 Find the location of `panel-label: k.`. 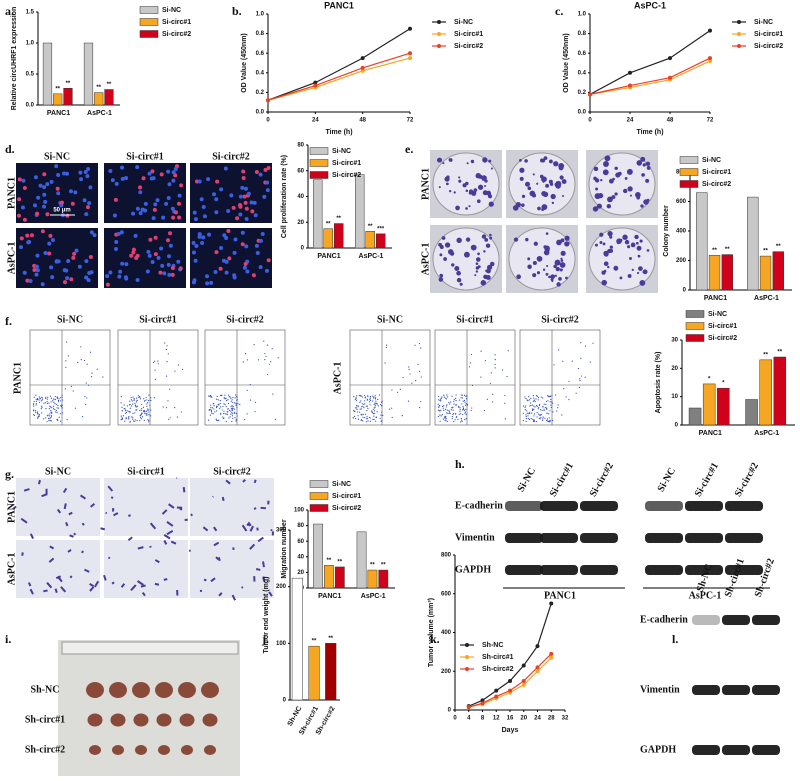

panel-label: k. is located at coordinates (435, 639).